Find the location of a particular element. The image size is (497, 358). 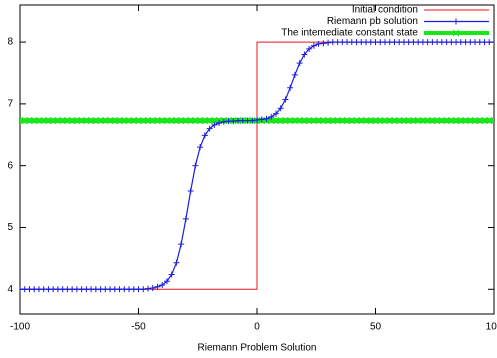

x-tick-label: 0 is located at coordinates (257, 327).